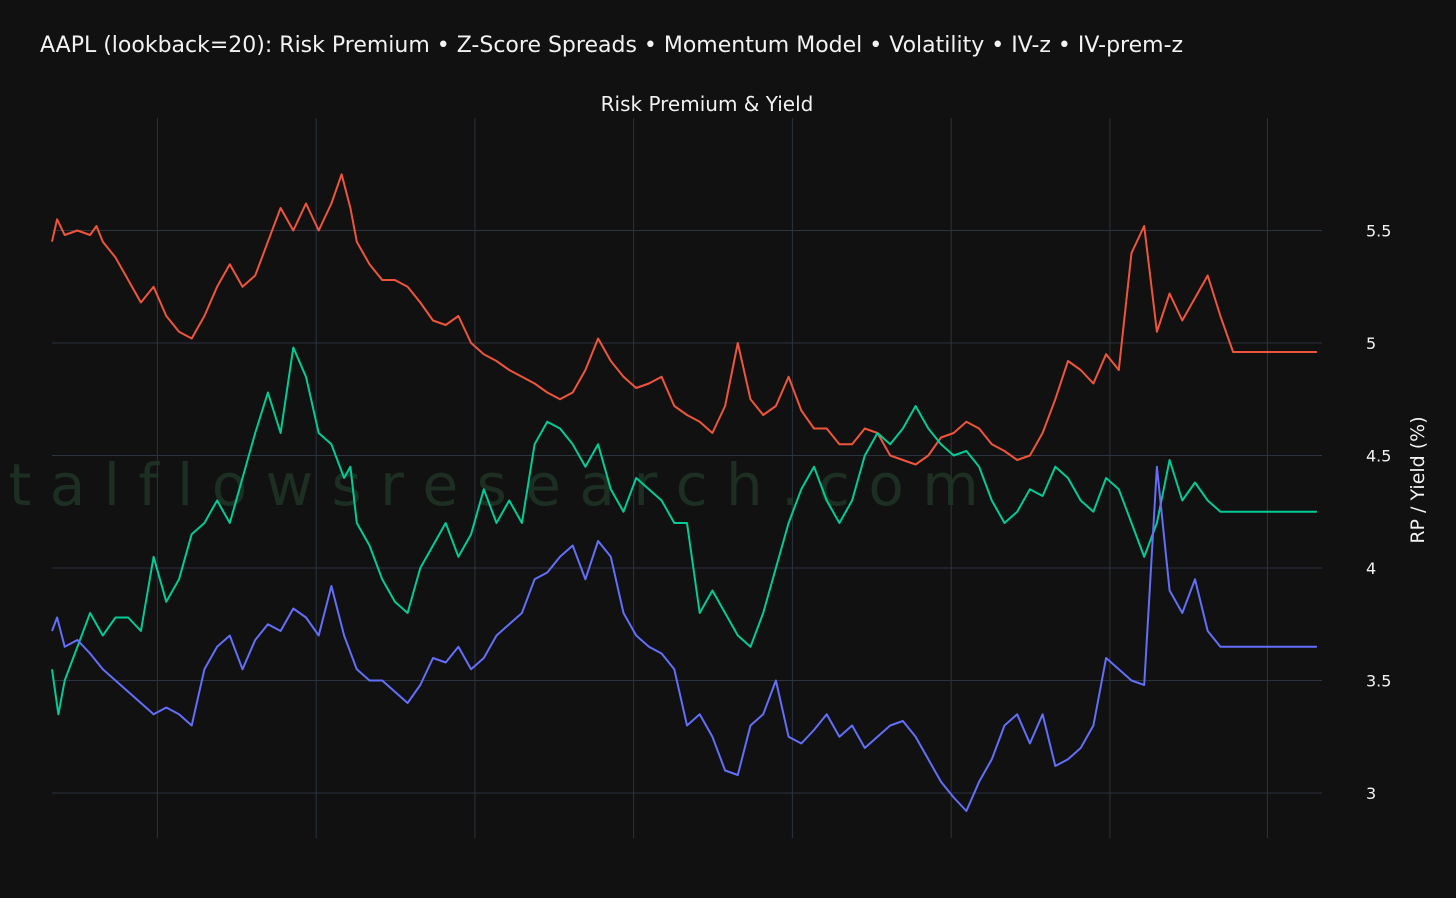 The image size is (1456, 898). I want to click on y-tick-label: 3, so click(1371, 793).